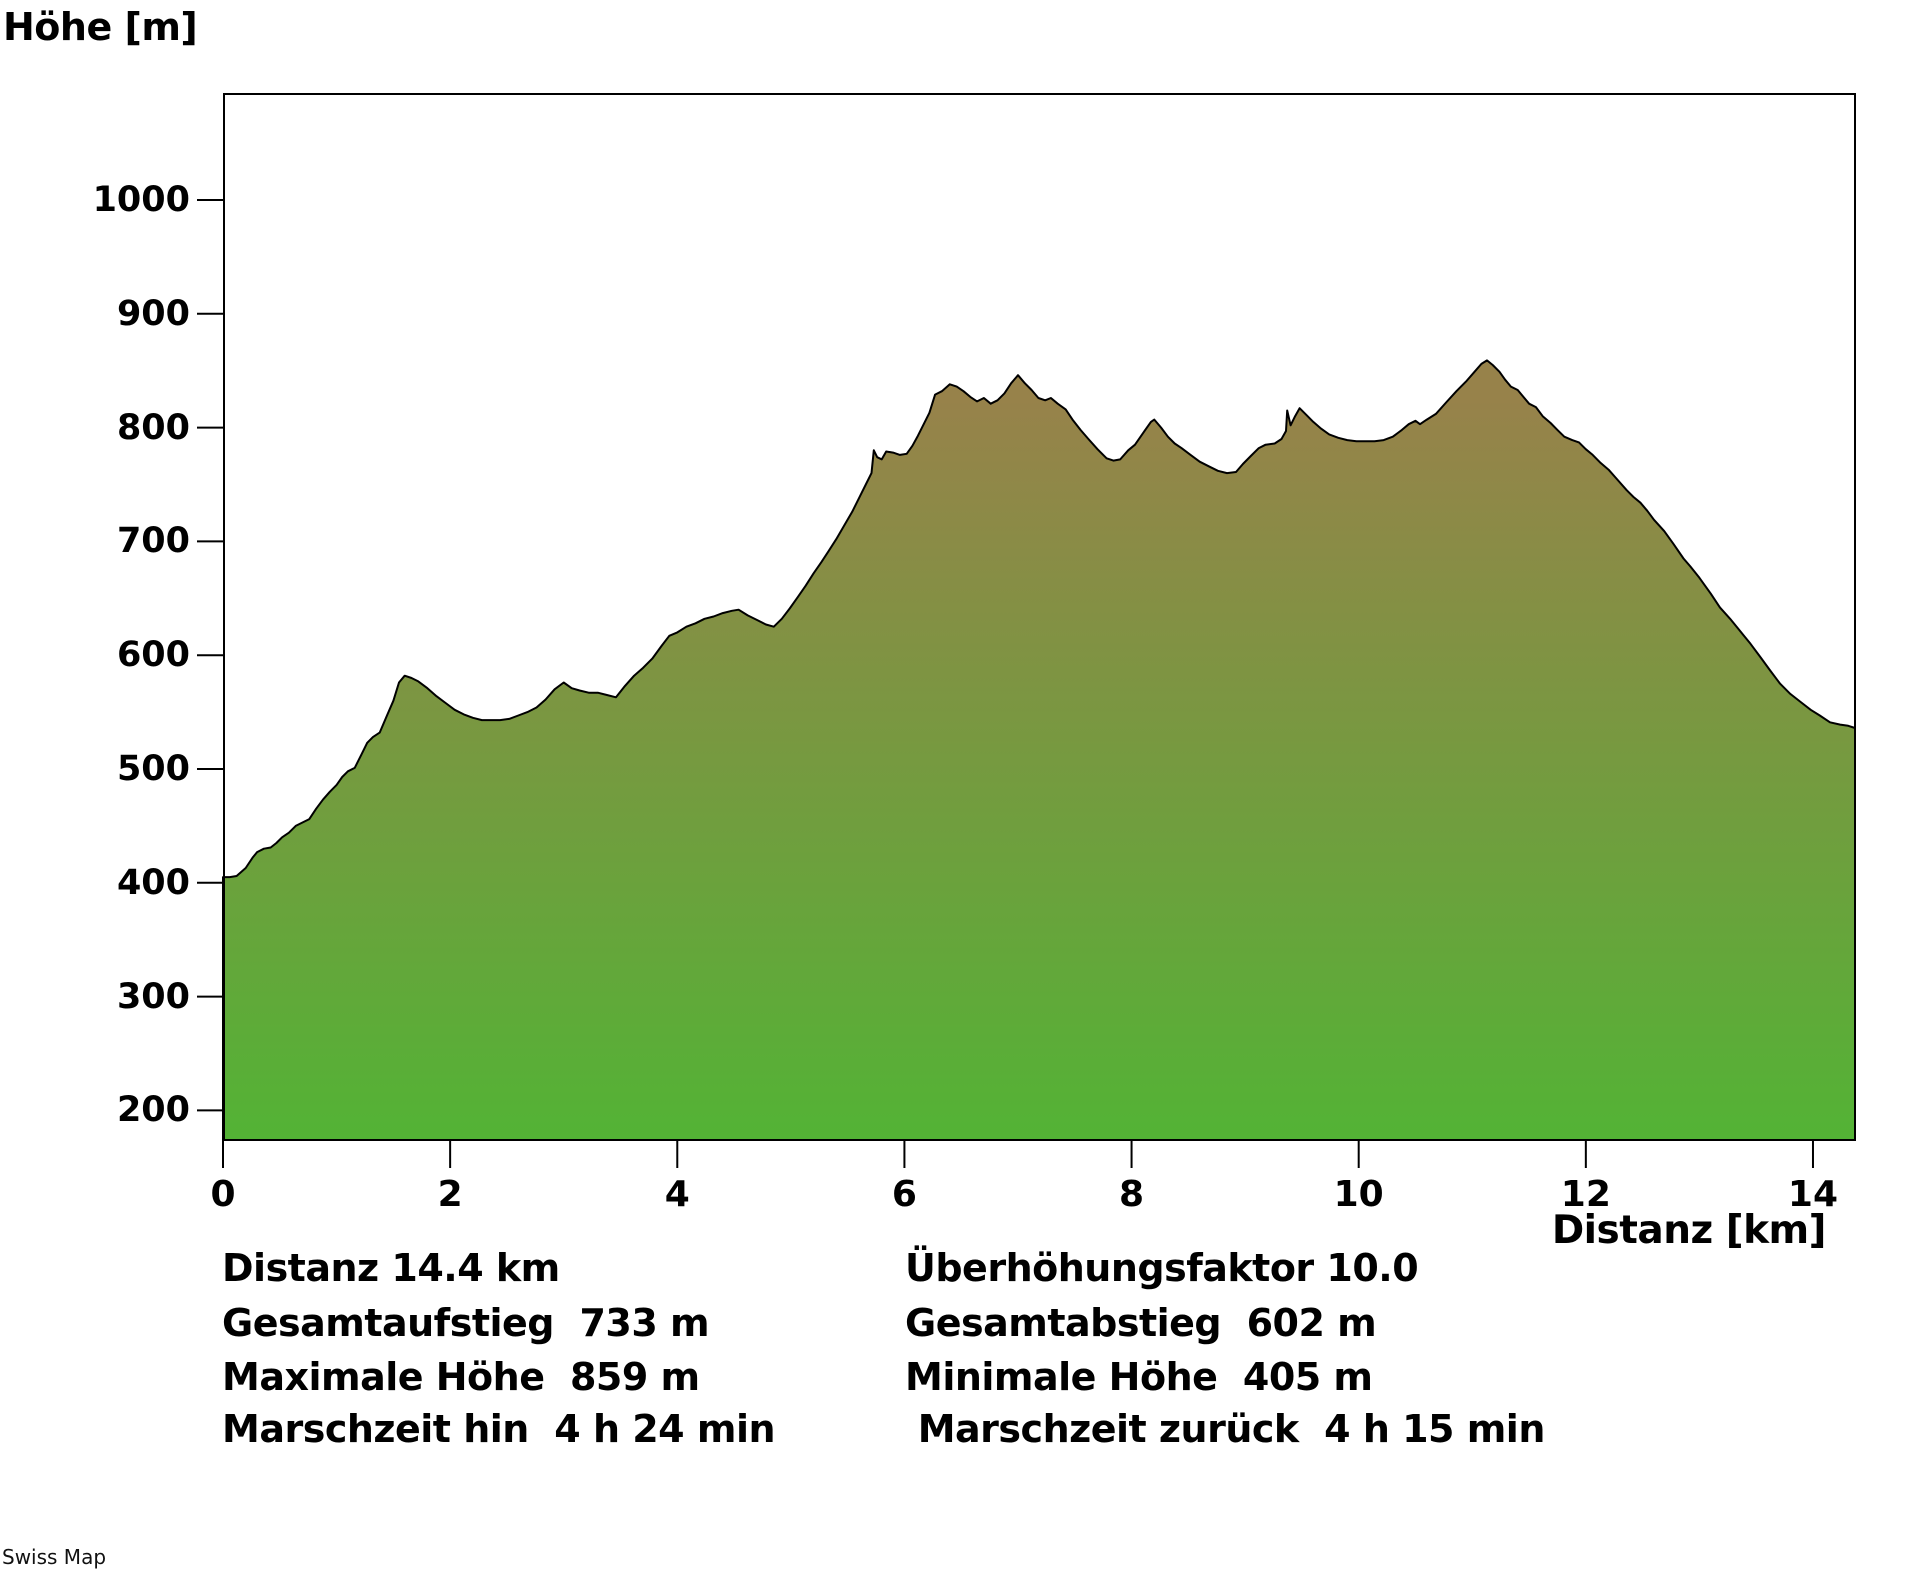 The width and height of the screenshot is (1920, 1572). Describe the element at coordinates (1585, 1194) in the screenshot. I see `x-tick-label: 12` at that location.